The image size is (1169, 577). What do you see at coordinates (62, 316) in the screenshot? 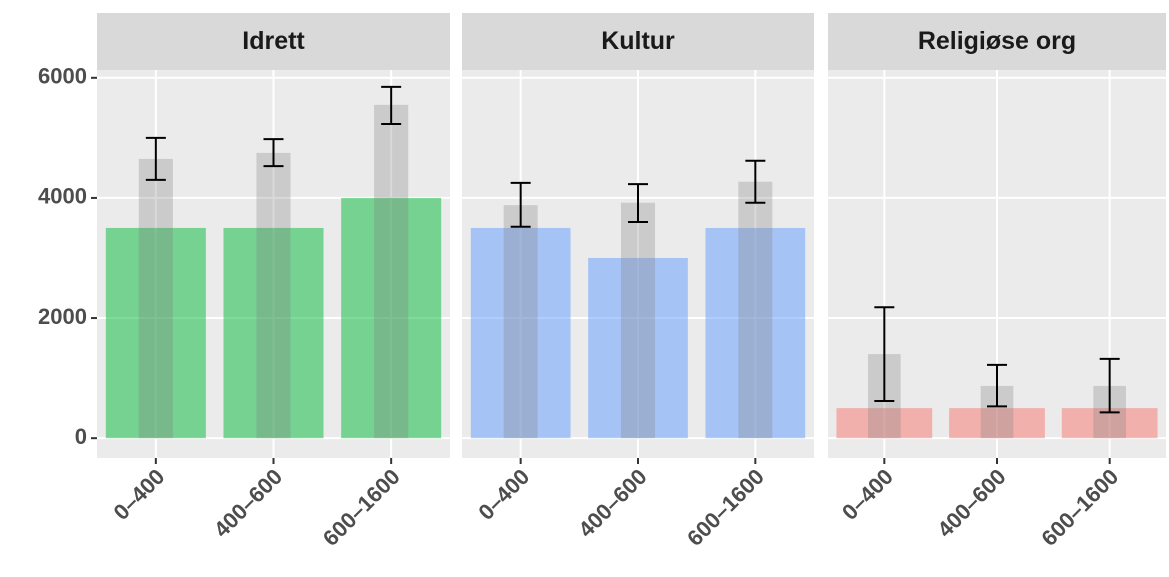
I see `y-tick-label: 2000` at bounding box center [62, 316].